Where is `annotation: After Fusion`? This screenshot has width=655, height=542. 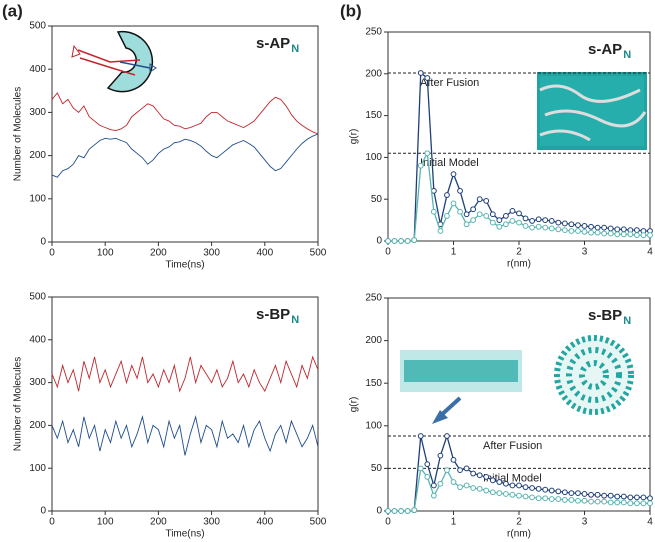 annotation: After Fusion is located at coordinates (449, 83).